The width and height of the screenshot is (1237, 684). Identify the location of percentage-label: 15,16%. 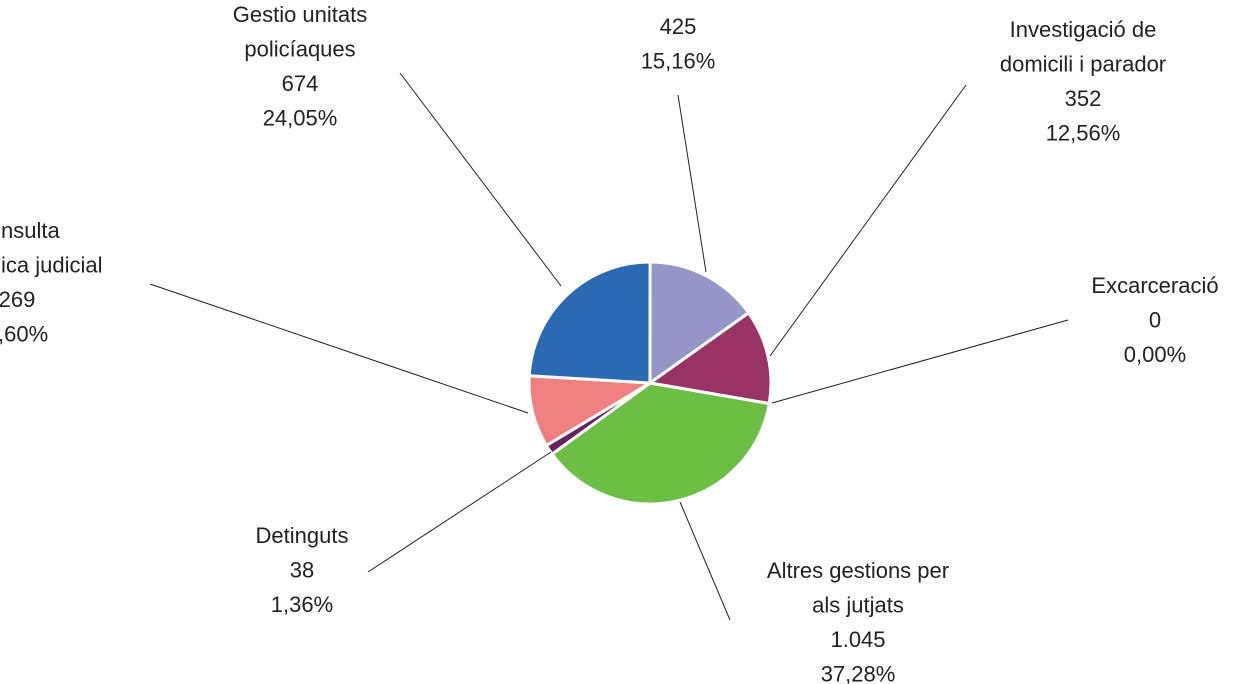
(678, 60).